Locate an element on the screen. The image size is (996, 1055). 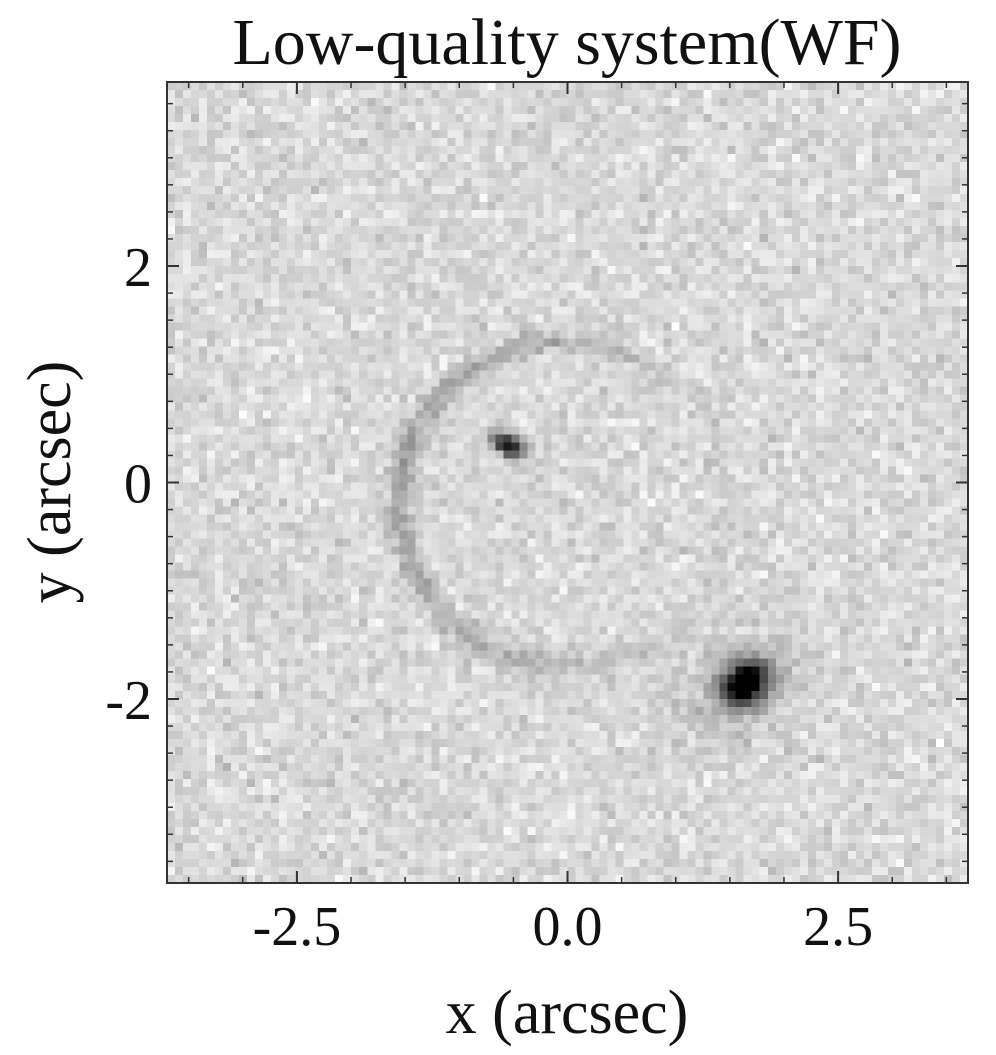
y-axis-label: y (arcsec) is located at coordinates (50, 482).